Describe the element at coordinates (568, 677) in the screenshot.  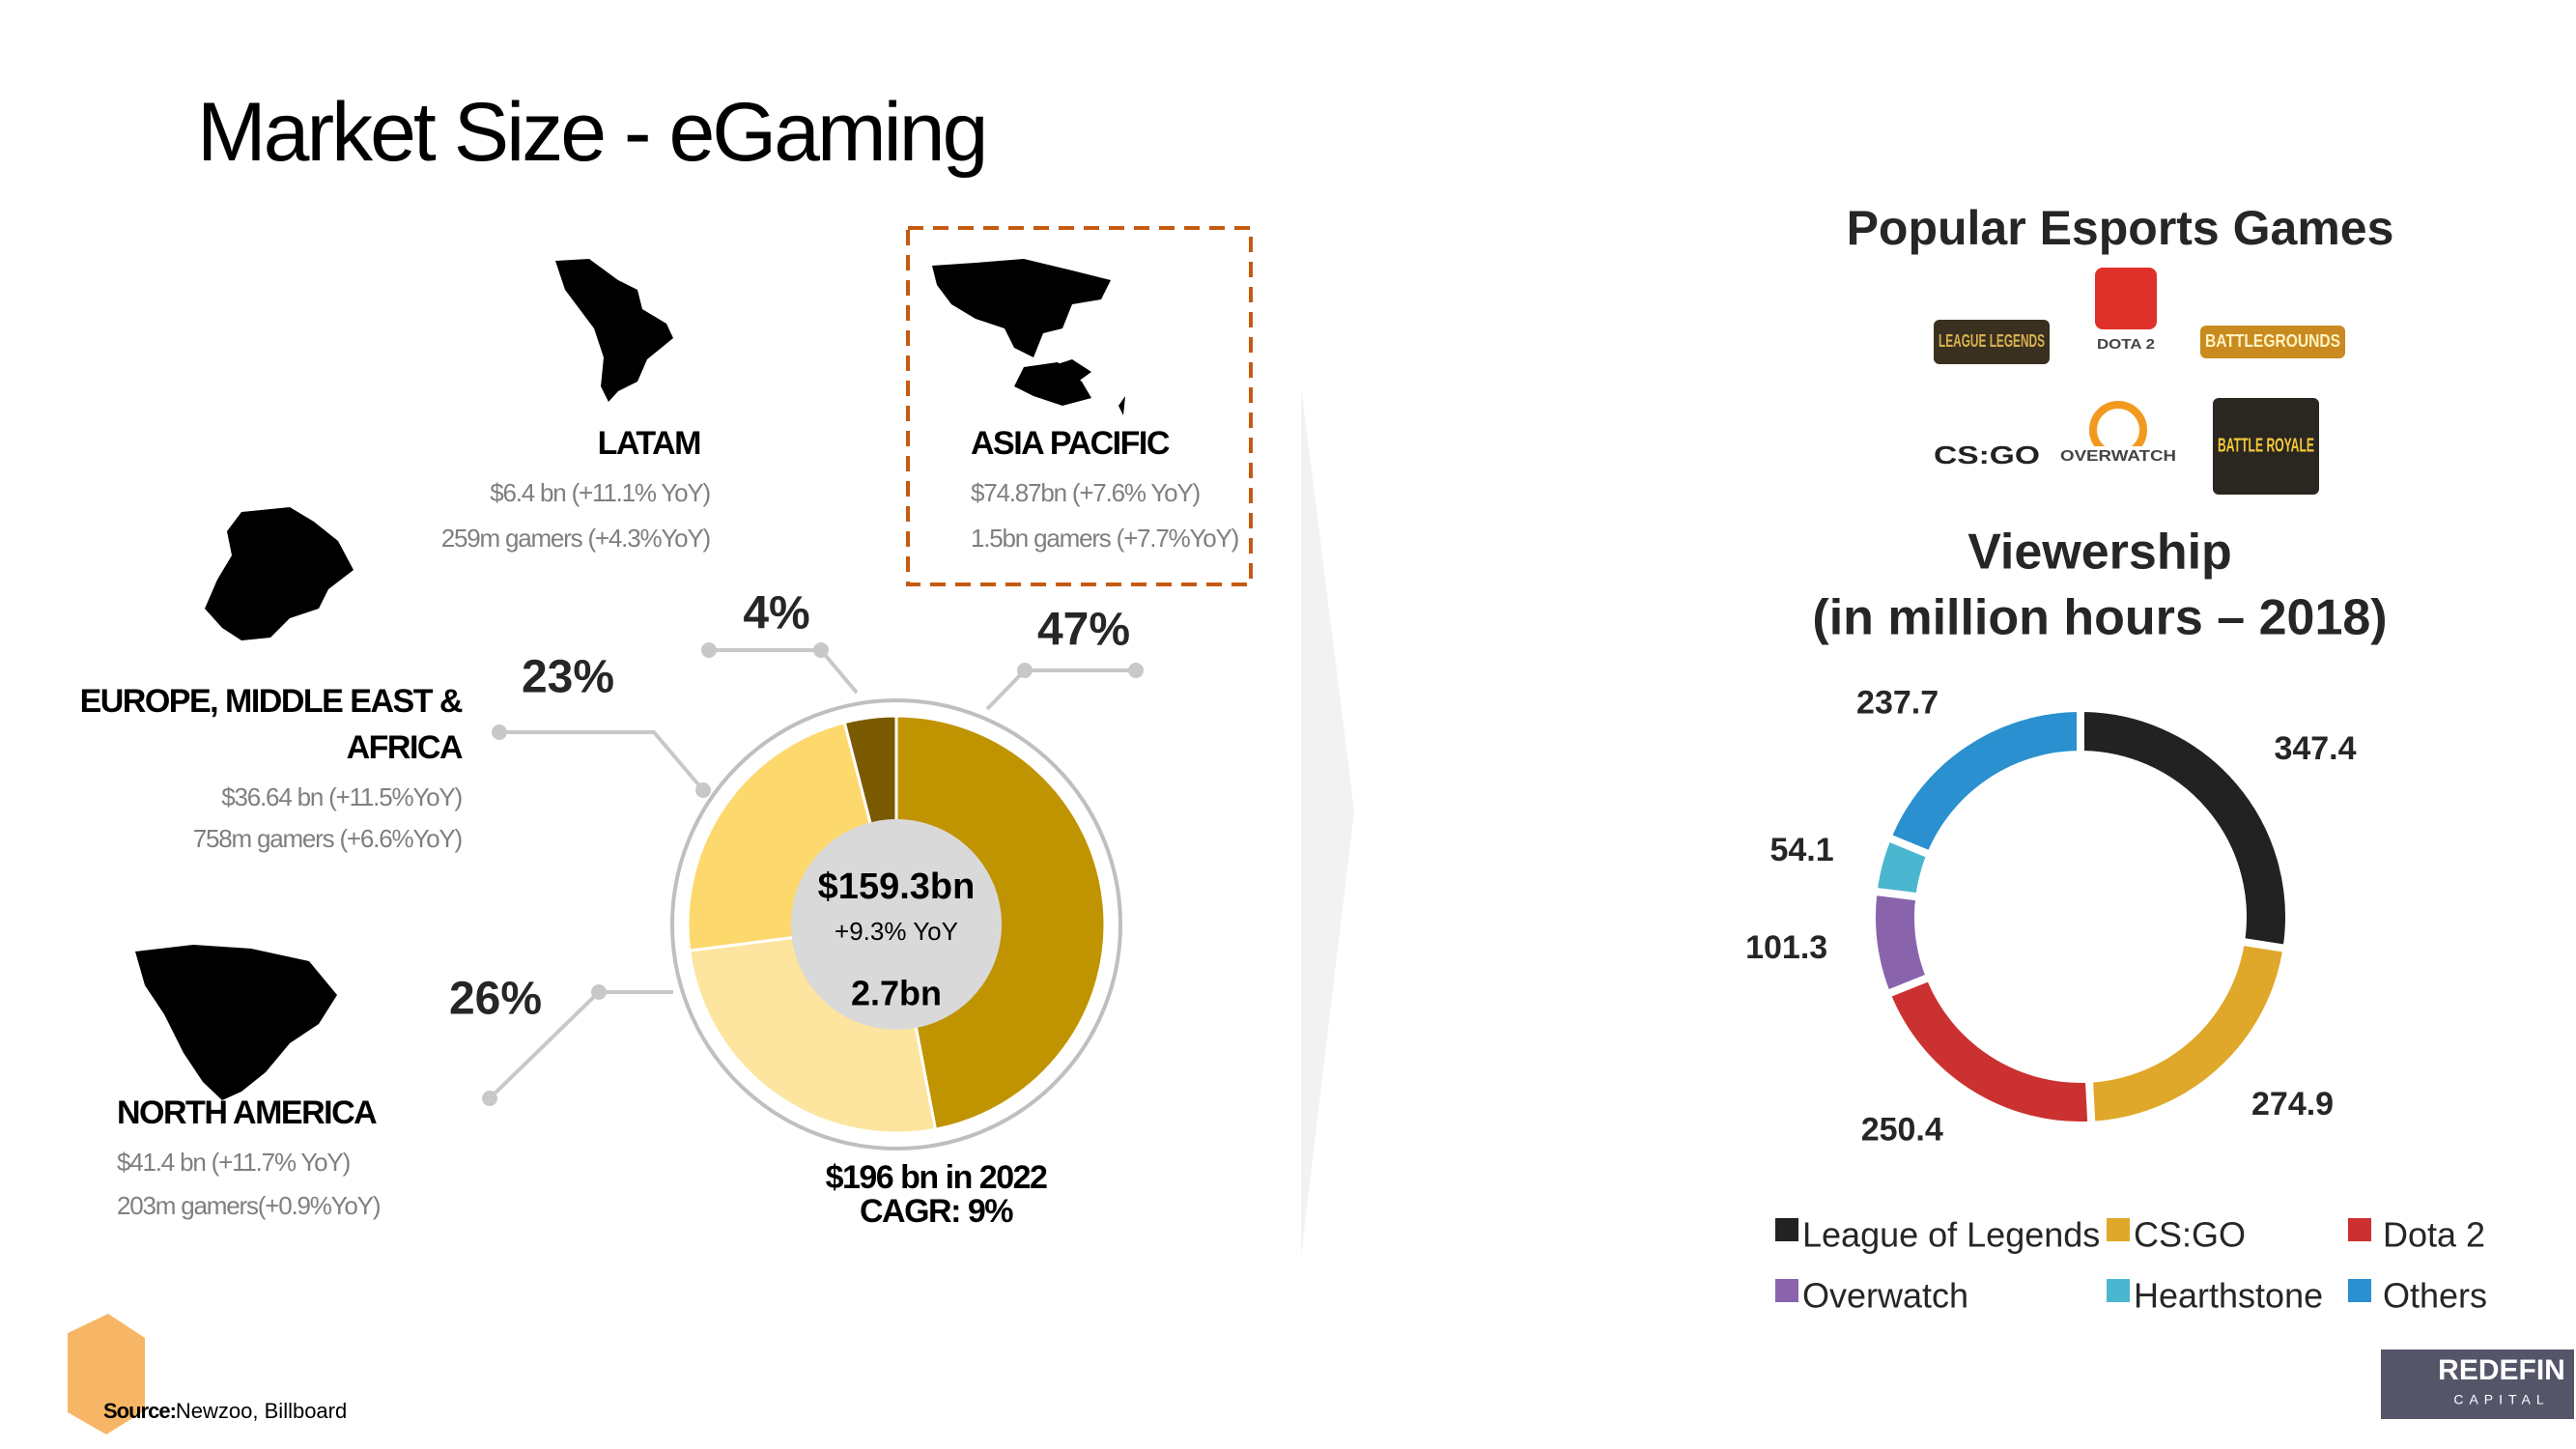
I see `data-label: 23%` at that location.